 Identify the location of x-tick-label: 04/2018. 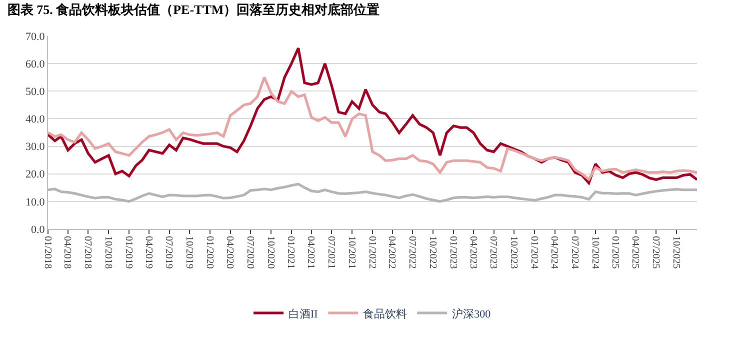
(67, 252).